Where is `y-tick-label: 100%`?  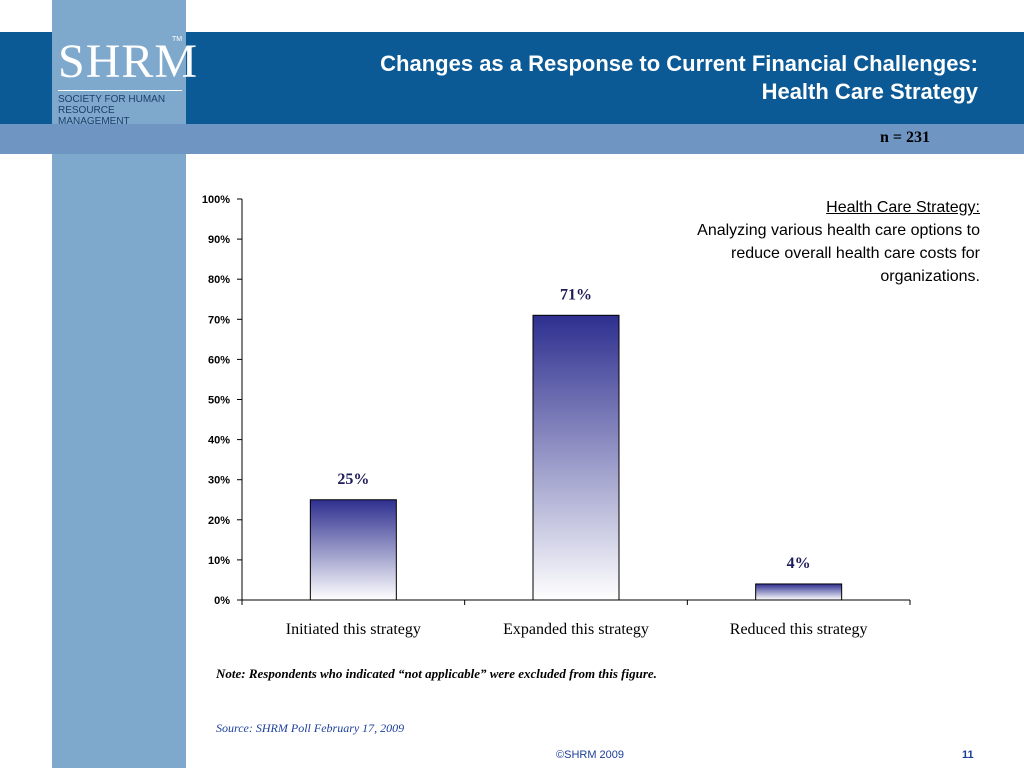 y-tick-label: 100% is located at coordinates (216, 200).